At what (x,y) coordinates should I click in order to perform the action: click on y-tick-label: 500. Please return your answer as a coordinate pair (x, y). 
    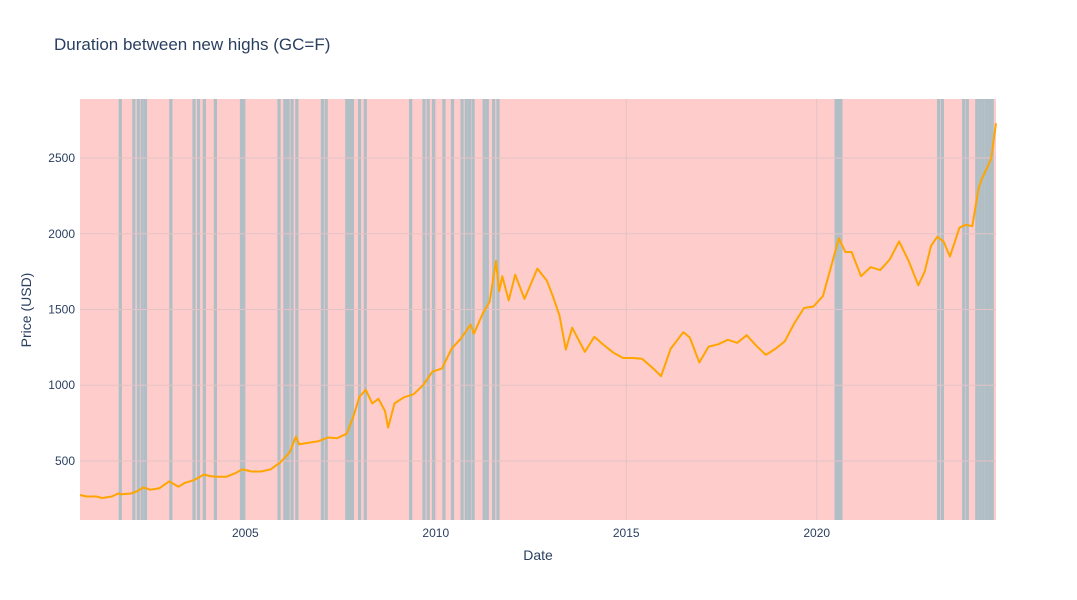
    Looking at the image, I should click on (65, 461).